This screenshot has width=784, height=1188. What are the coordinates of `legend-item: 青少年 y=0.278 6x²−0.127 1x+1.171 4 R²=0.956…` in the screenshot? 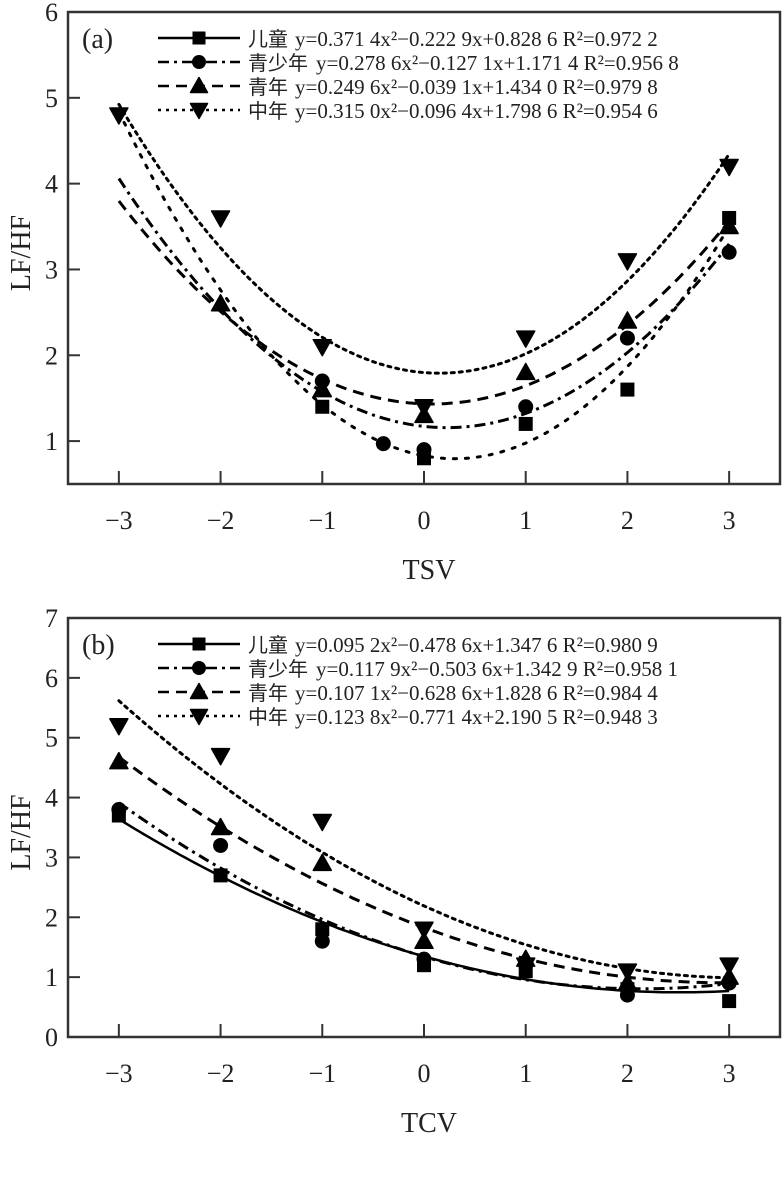 It's located at (418, 63).